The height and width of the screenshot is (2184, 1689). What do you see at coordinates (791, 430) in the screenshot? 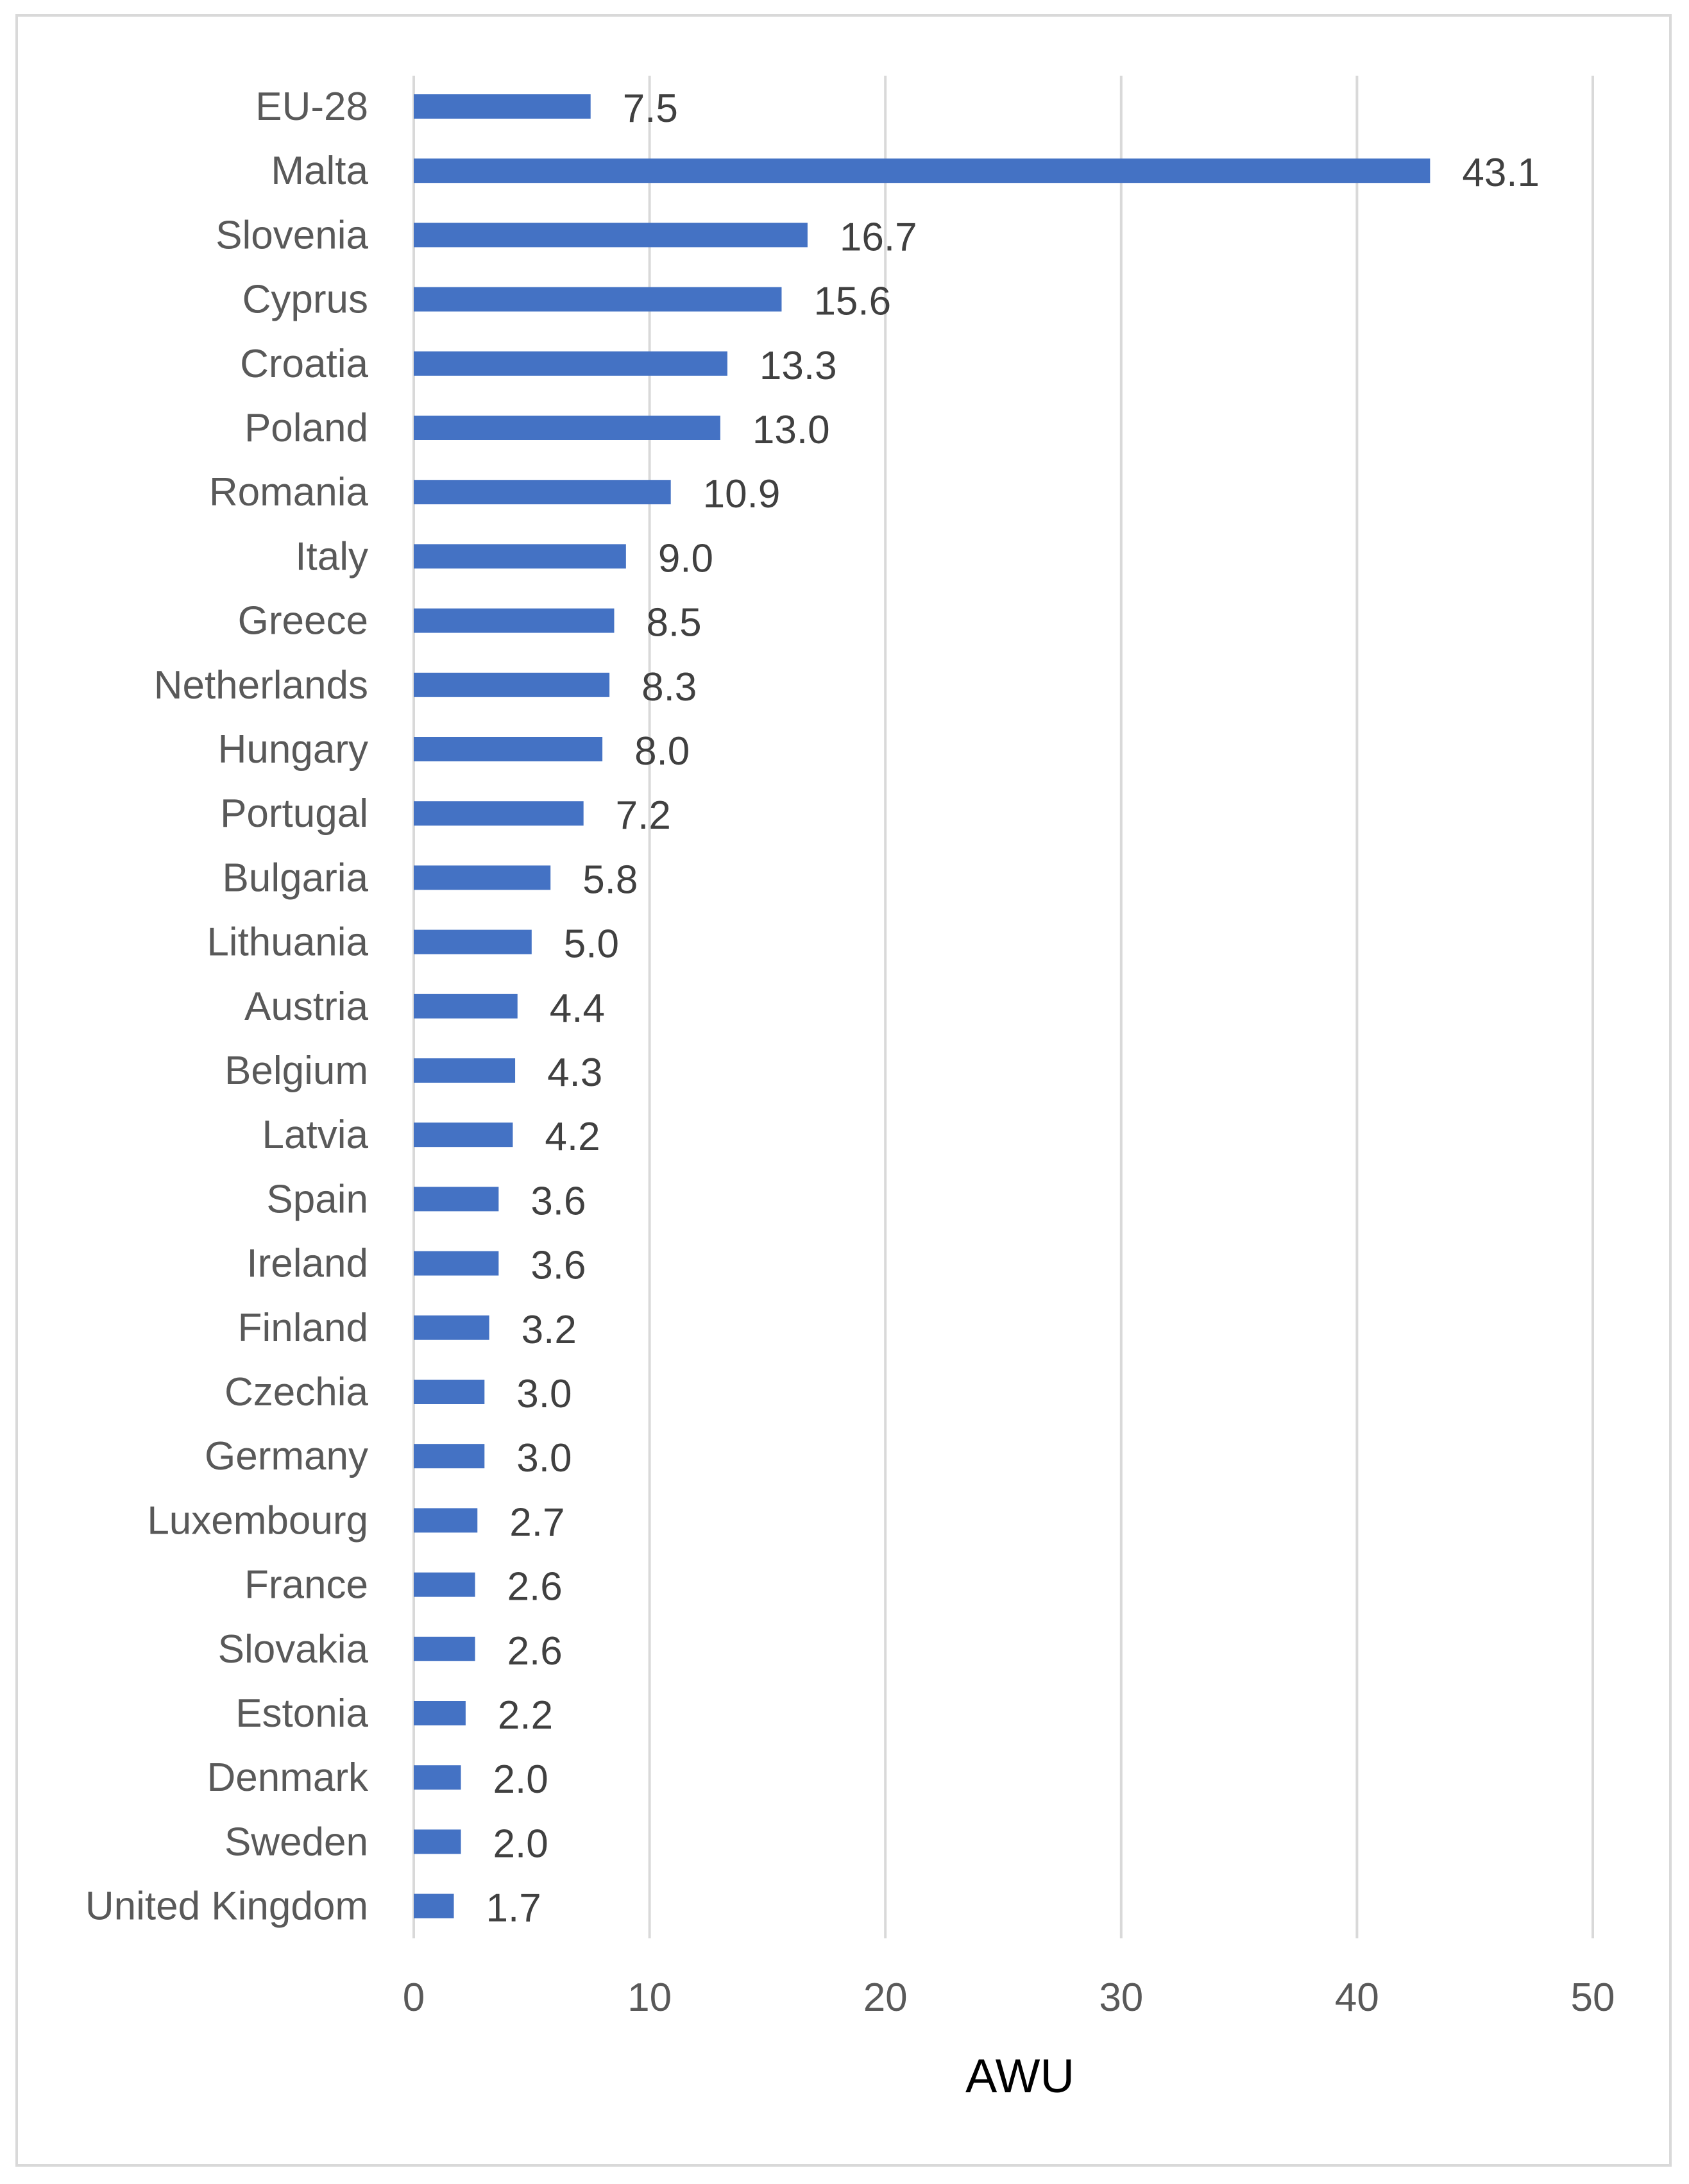
I see `data-label: 13.0` at bounding box center [791, 430].